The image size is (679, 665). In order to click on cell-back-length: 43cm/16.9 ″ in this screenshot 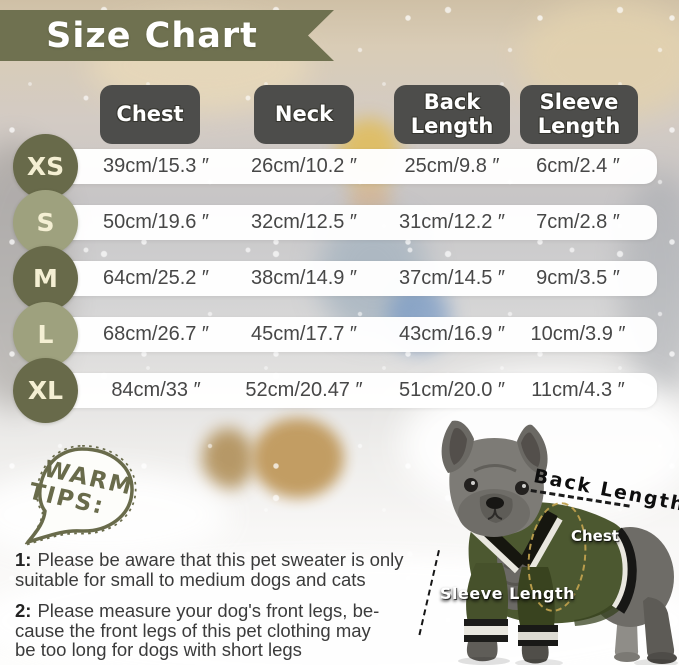, I will do `click(452, 334)`.